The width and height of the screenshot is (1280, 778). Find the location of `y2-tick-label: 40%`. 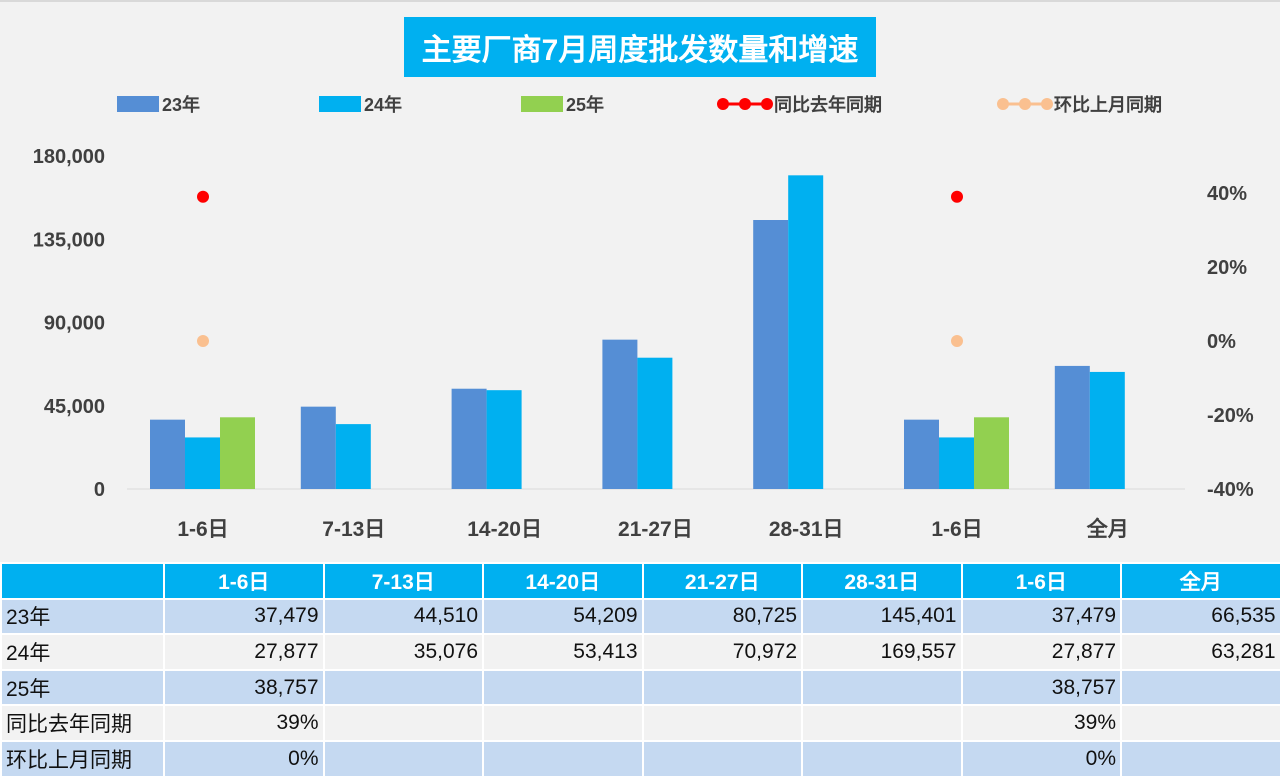

y2-tick-label: 40% is located at coordinates (1227, 194).